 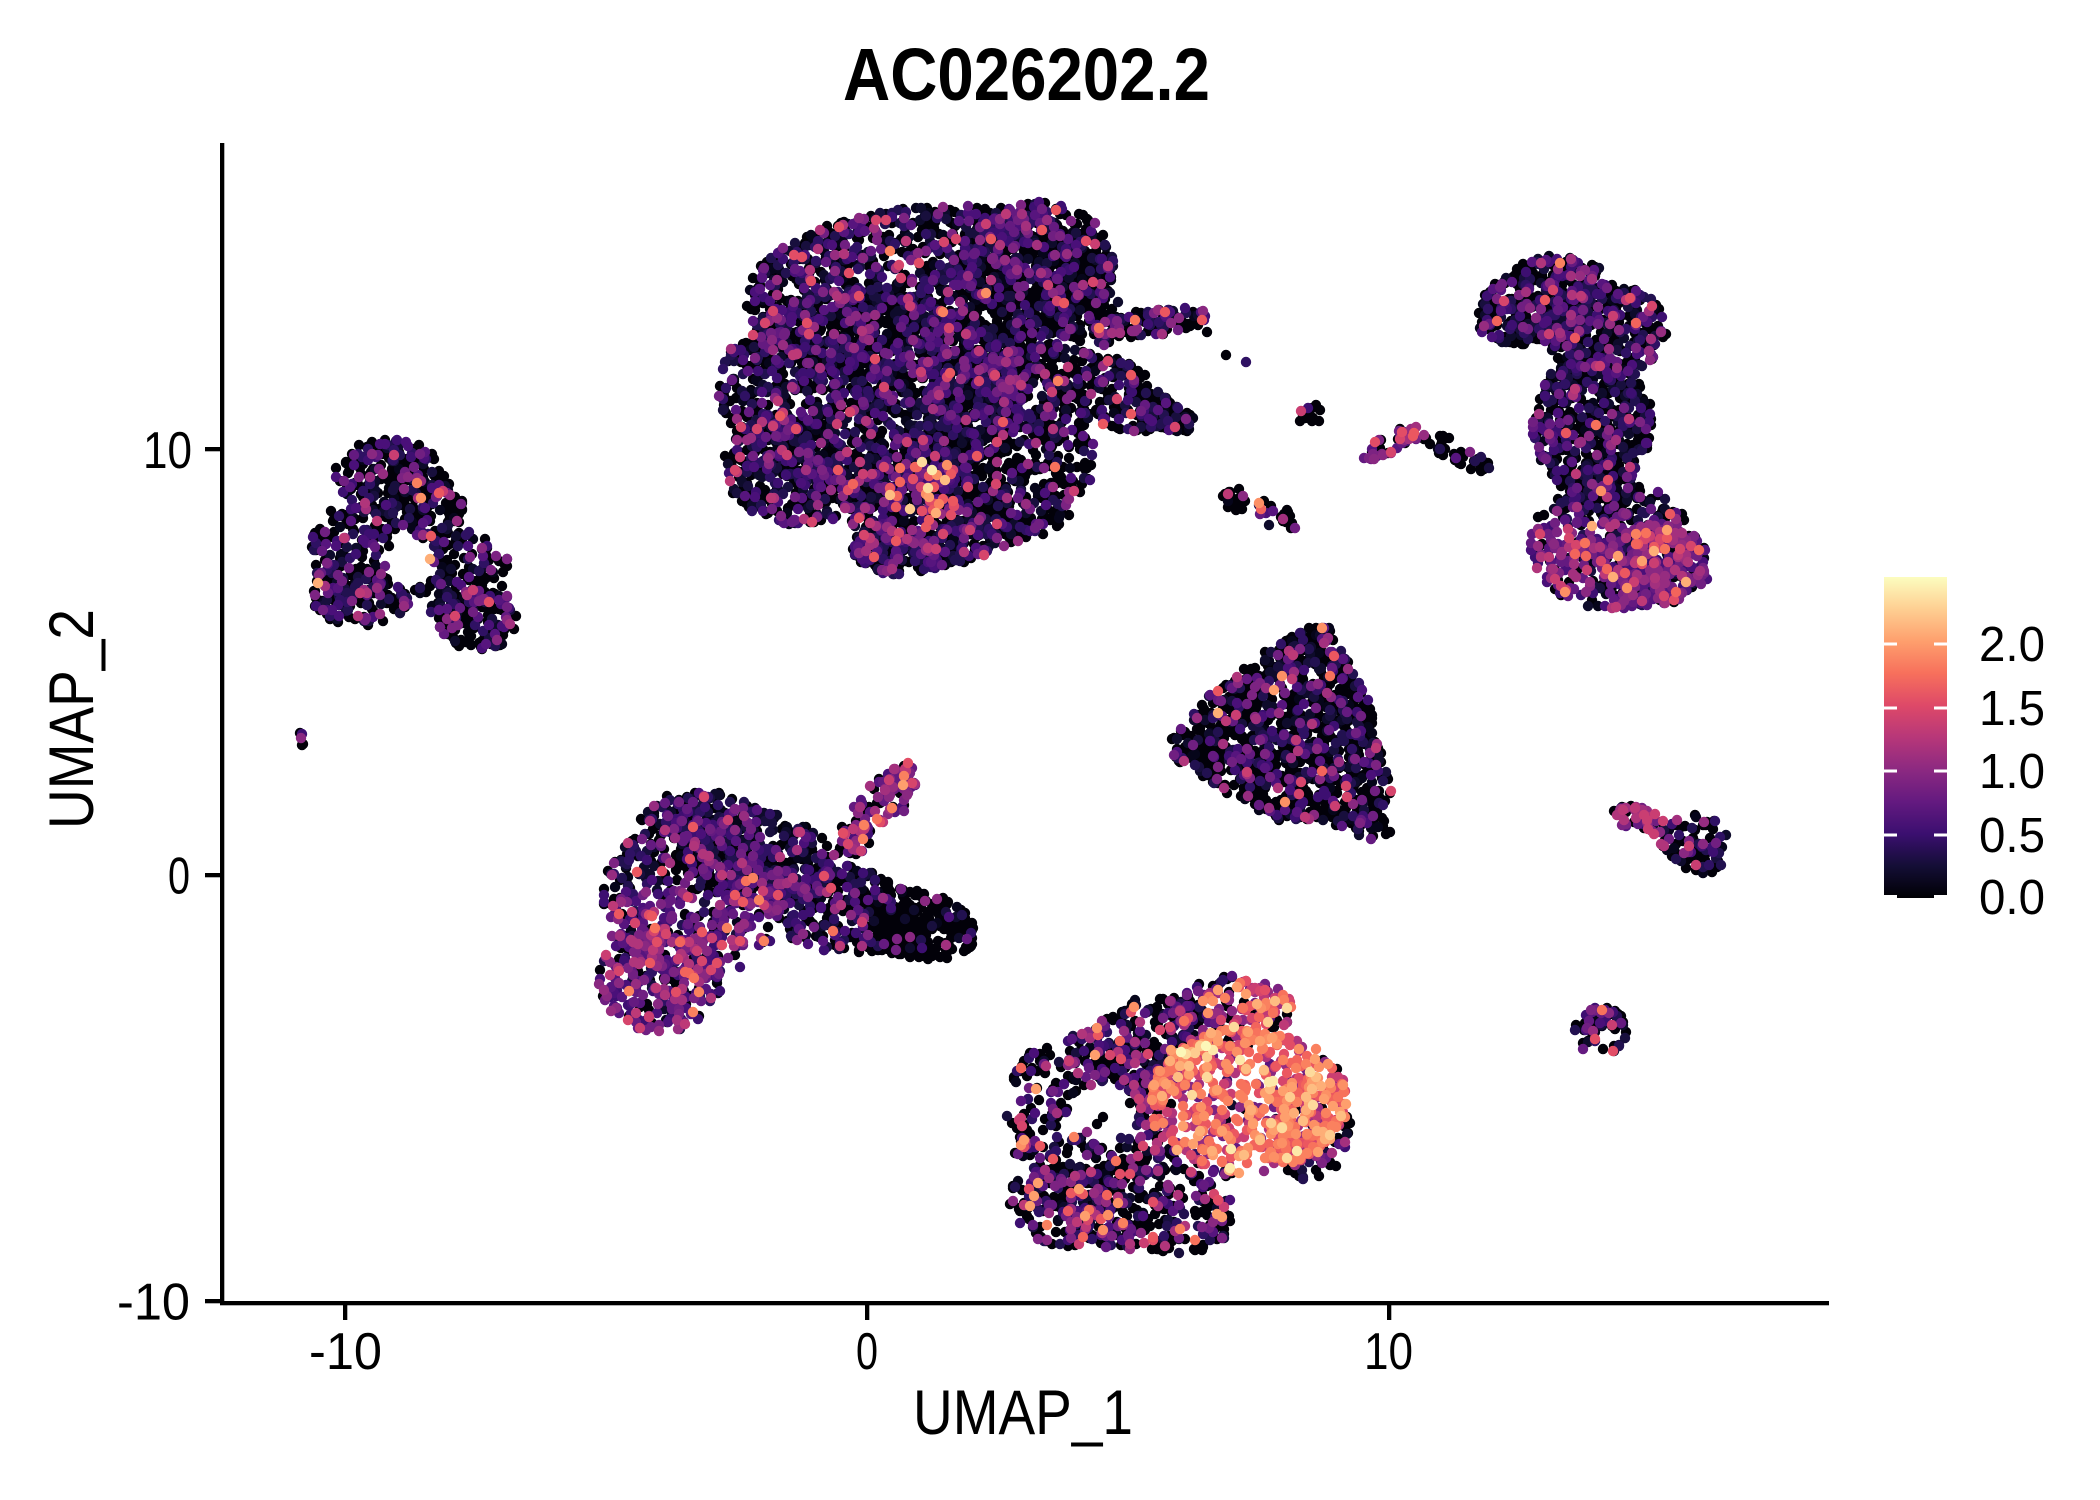 What do you see at coordinates (2012, 645) in the screenshot?
I see `svg-text: 2.0` at bounding box center [2012, 645].